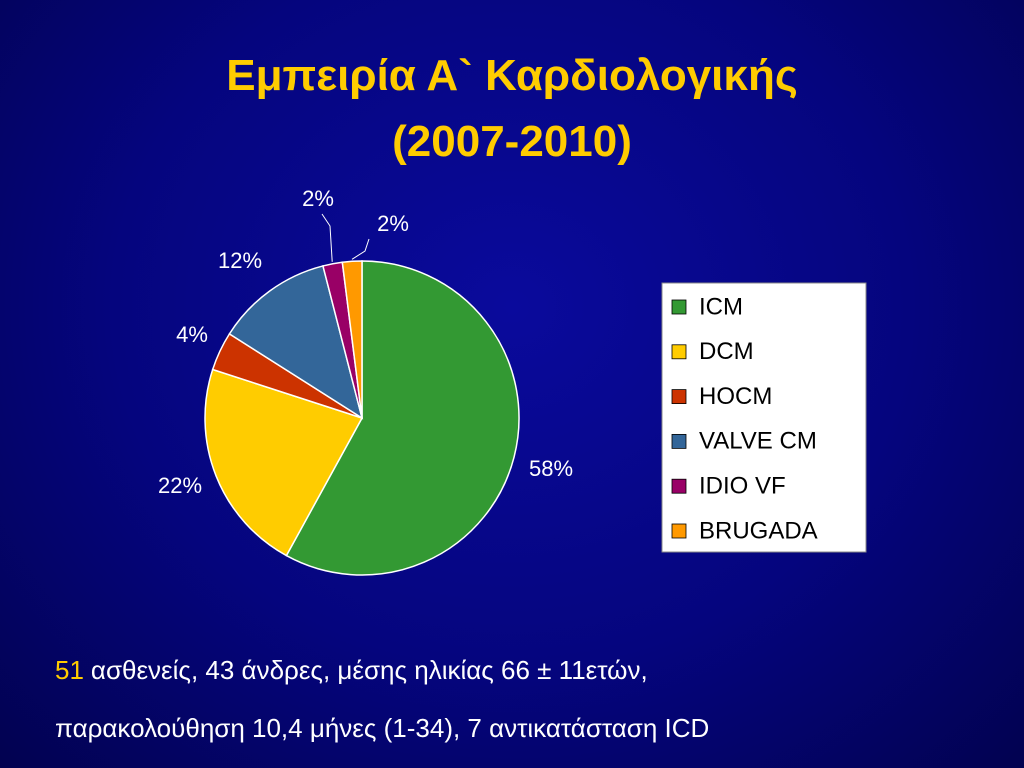 This screenshot has width=1024, height=768. I want to click on legend-label: ICM, so click(721, 306).